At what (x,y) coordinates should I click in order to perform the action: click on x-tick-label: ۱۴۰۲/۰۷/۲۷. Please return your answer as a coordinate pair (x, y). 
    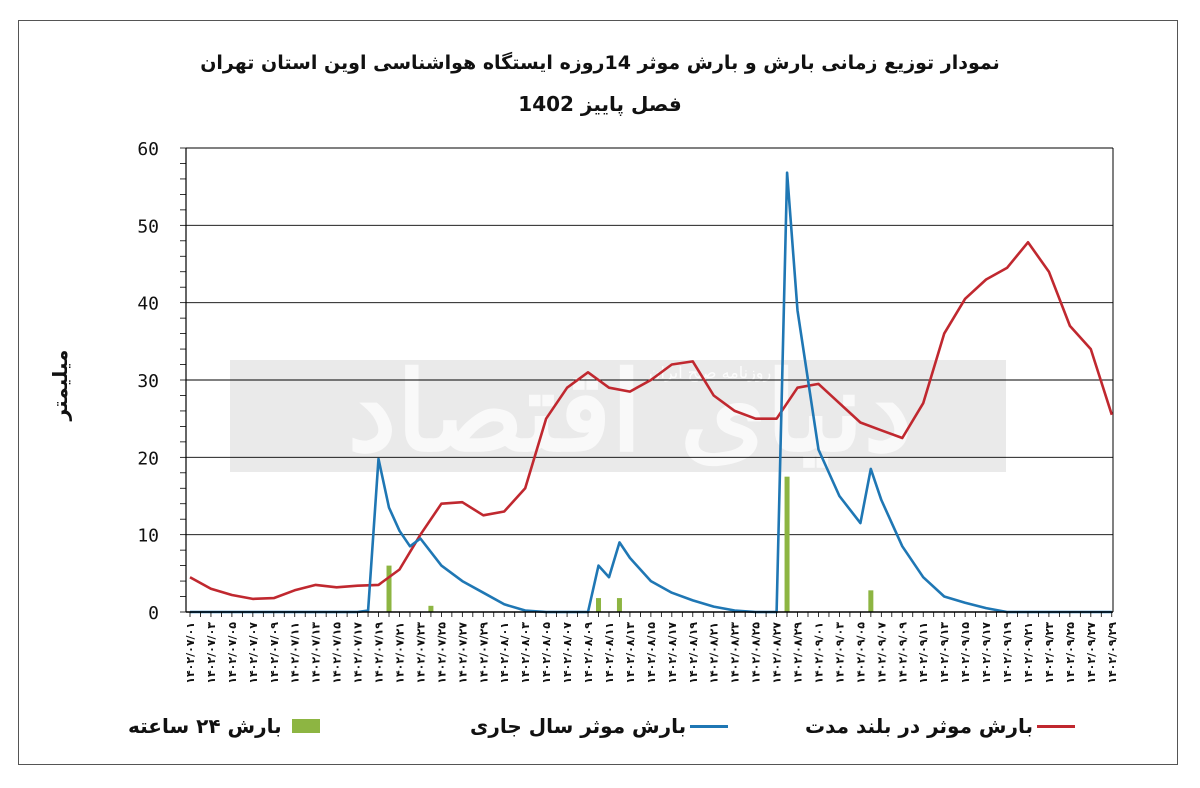
    Looking at the image, I should click on (462, 653).